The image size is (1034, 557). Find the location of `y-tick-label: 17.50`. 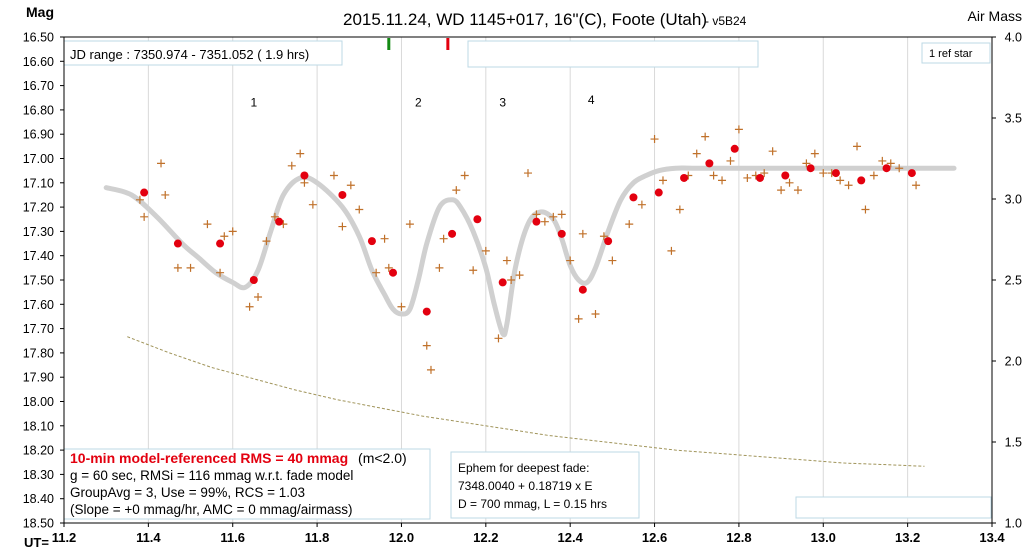

y-tick-label: 17.50 is located at coordinates (38, 281).